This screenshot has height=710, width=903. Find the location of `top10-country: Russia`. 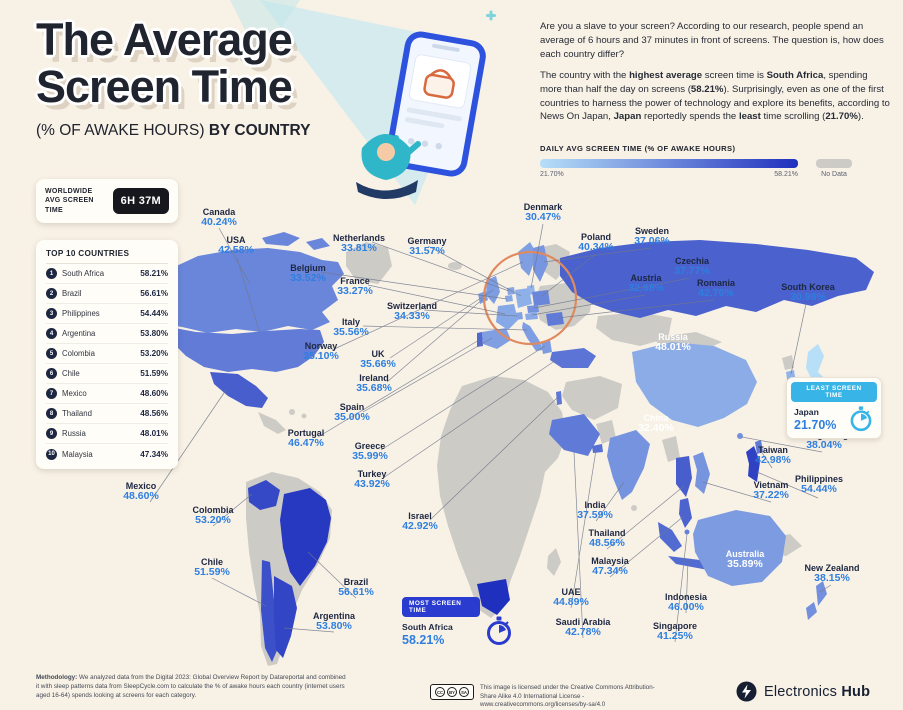

top10-country: Russia is located at coordinates (74, 433).